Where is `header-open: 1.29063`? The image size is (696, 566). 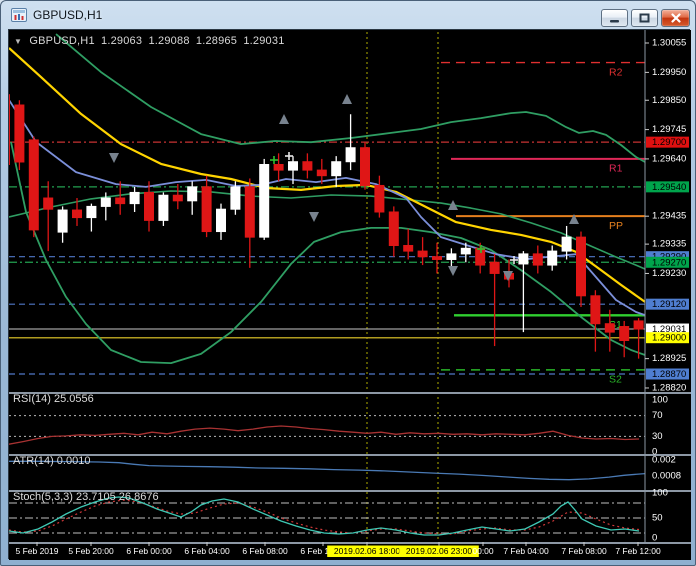
header-open: 1.29063 is located at coordinates (122, 41).